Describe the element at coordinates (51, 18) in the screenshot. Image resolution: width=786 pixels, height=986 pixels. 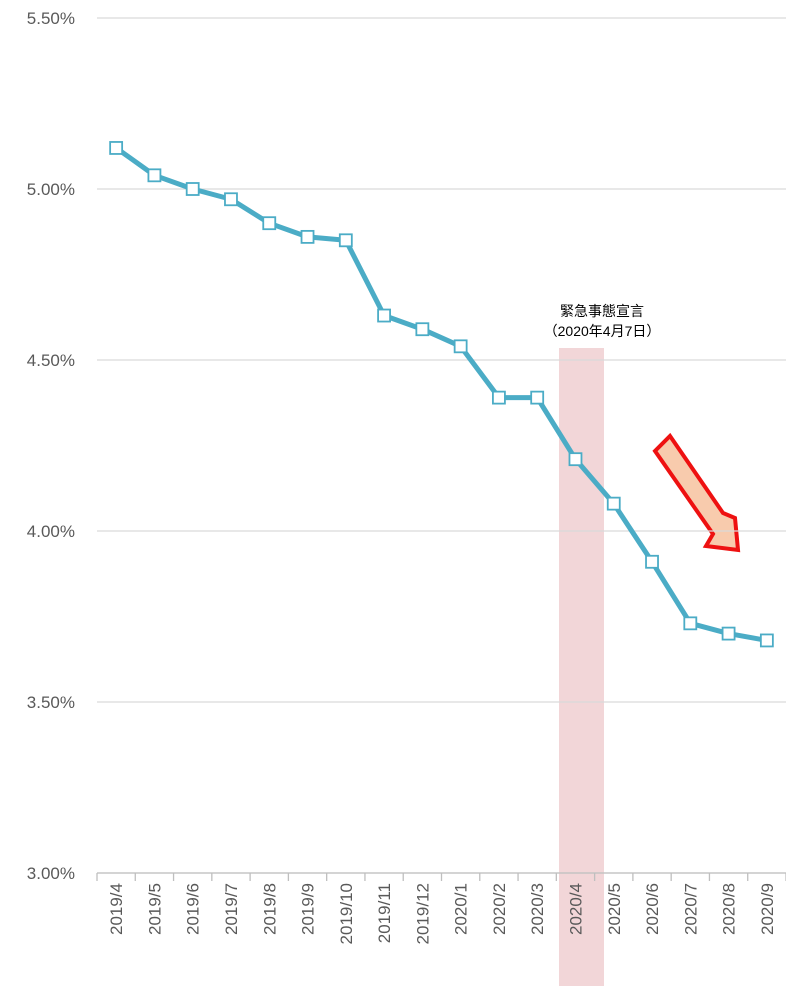
I see `y-tick-label: 5.50%` at that location.